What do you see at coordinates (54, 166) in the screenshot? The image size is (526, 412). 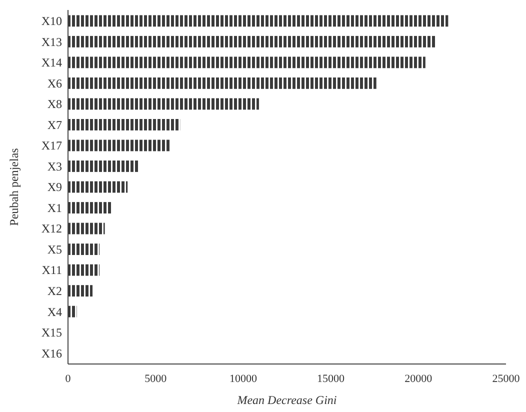 I see `y-tick-label: X3` at bounding box center [54, 166].